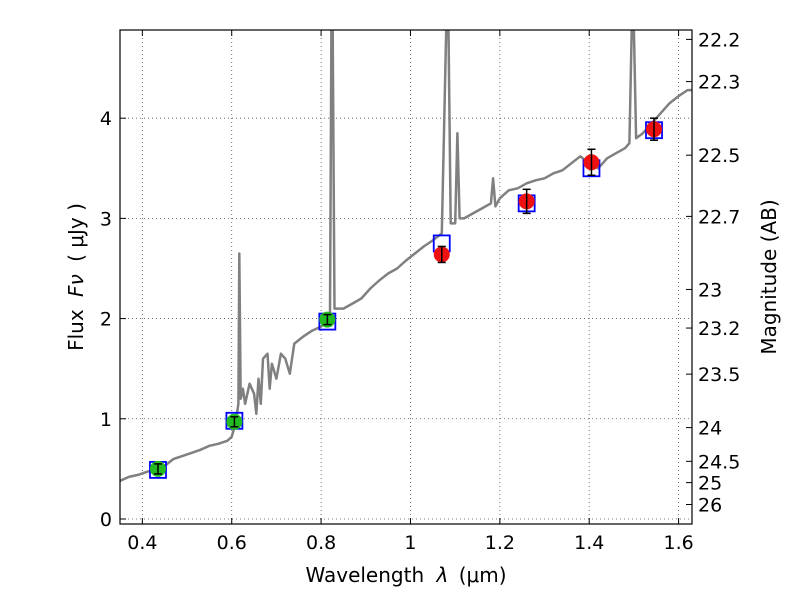 This screenshot has height=604, width=800. Describe the element at coordinates (410, 543) in the screenshot. I see `x-tick-label: 1` at that location.